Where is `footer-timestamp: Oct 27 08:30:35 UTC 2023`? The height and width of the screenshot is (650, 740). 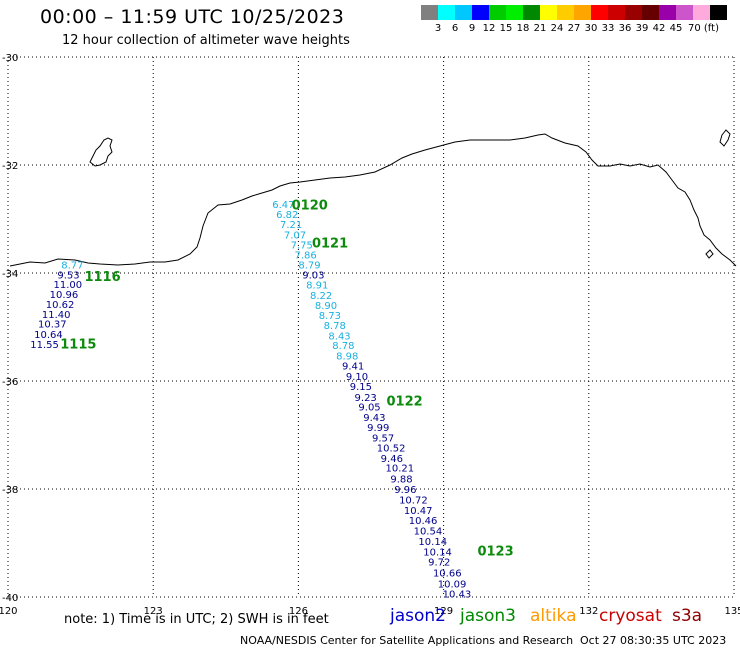 footer-timestamp: Oct 27 08:30:35 UTC 2023 is located at coordinates (653, 640).